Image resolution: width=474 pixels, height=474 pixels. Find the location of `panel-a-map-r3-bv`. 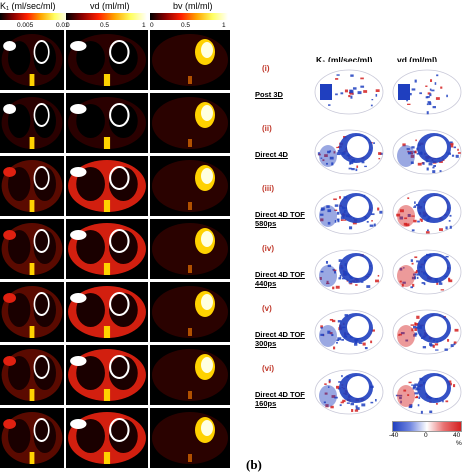

panel-a-map-r3-bv is located at coordinates (190, 186).